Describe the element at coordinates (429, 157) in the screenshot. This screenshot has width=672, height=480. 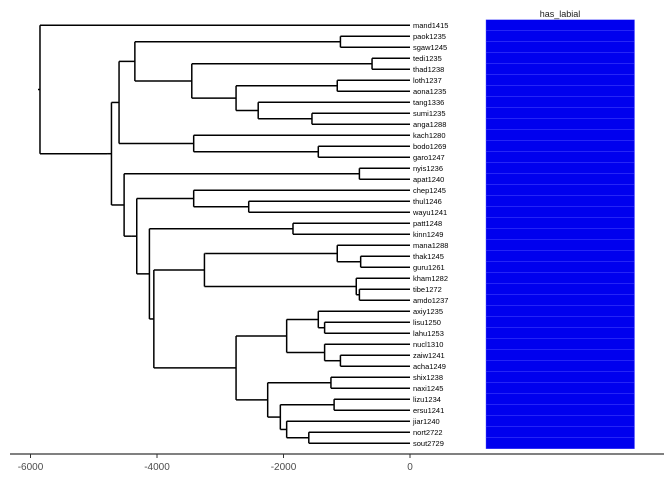
I see `tip-label: garo1247` at that location.